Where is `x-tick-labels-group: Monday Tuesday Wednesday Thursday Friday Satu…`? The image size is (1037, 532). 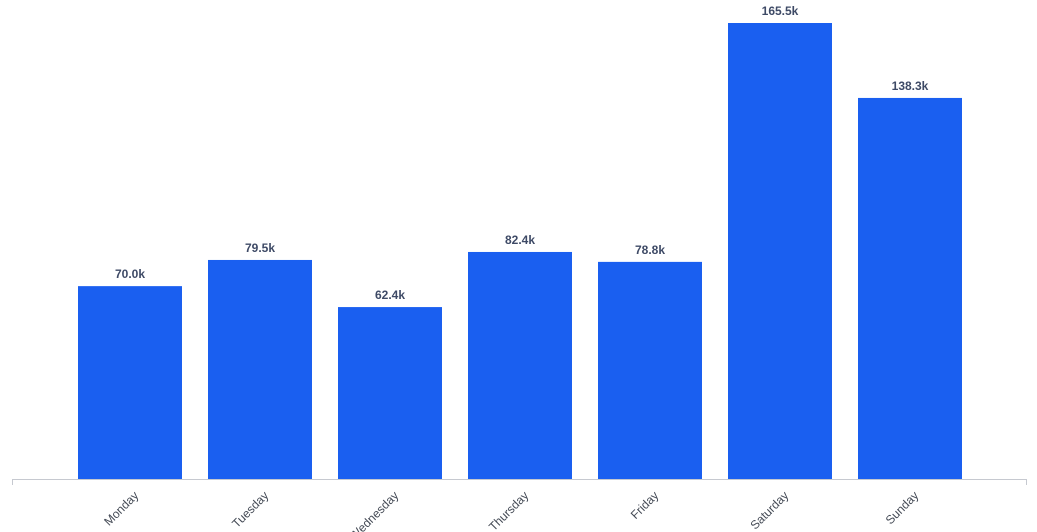
x-tick-labels-group: Monday Tuesday Wednesday Thursday Friday Satu… is located at coordinates (511, 510).